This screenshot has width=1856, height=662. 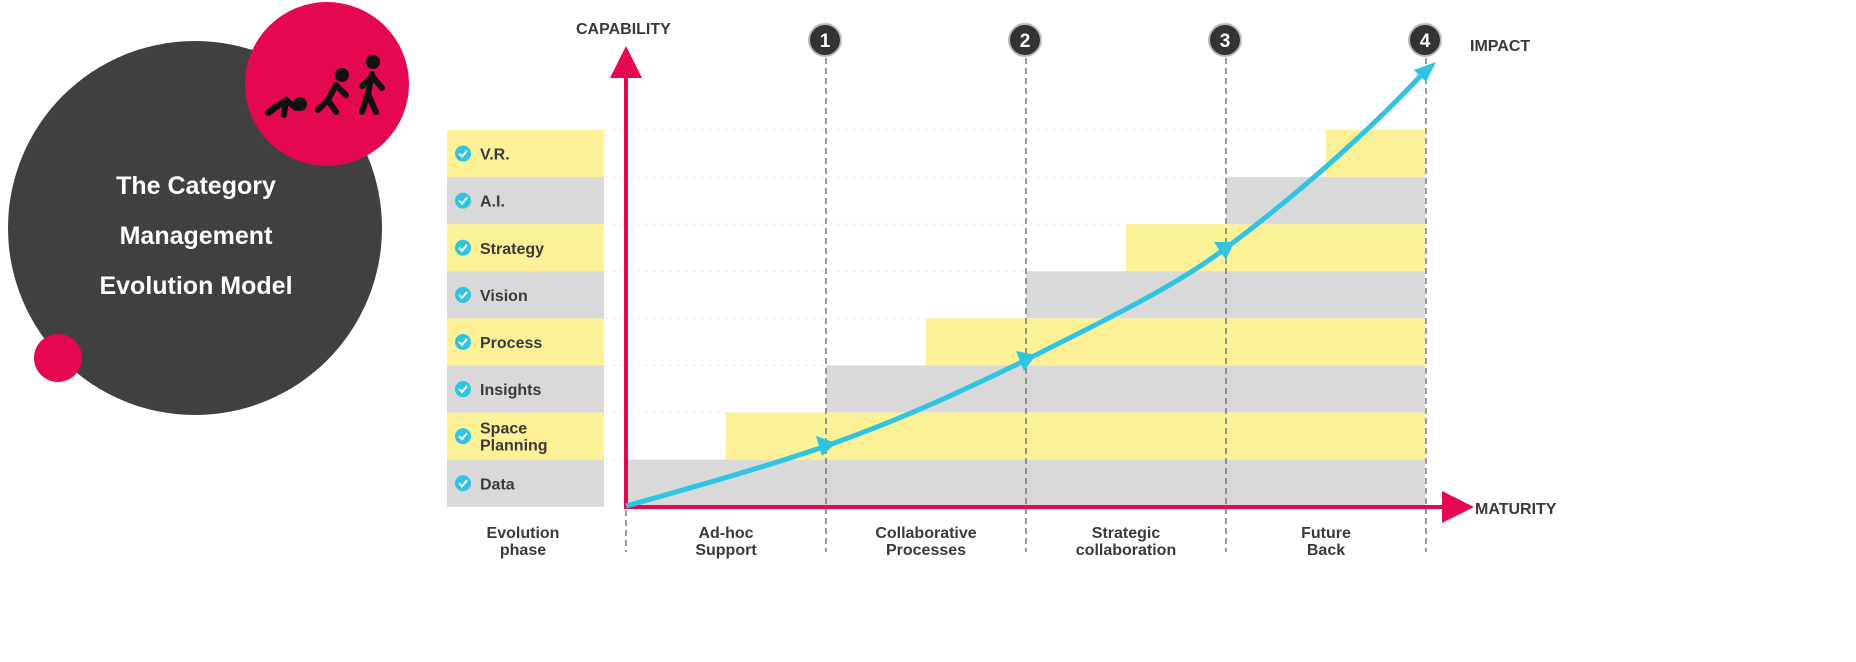 I want to click on milestone-number: 2, so click(x=1025, y=41).